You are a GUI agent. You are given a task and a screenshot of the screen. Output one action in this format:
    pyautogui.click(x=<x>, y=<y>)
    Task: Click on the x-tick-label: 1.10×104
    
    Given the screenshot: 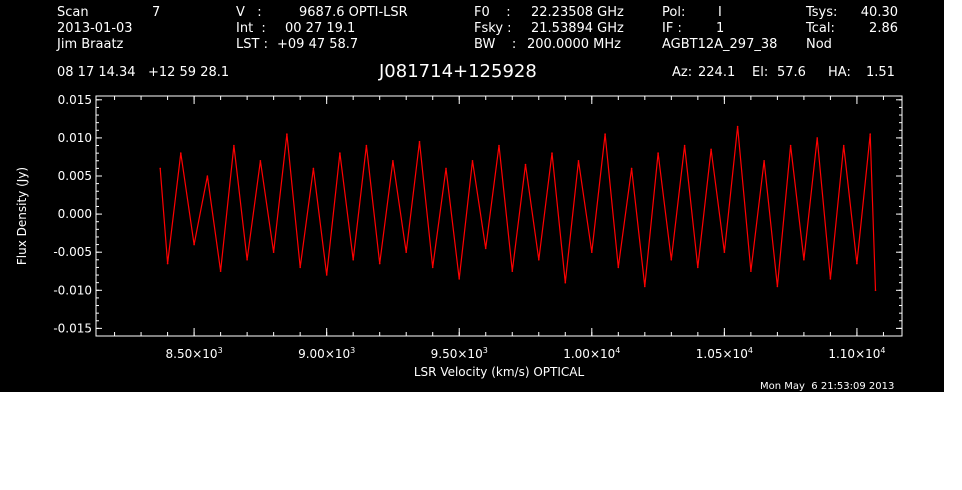 What is the action you would take?
    pyautogui.click(x=856, y=353)
    